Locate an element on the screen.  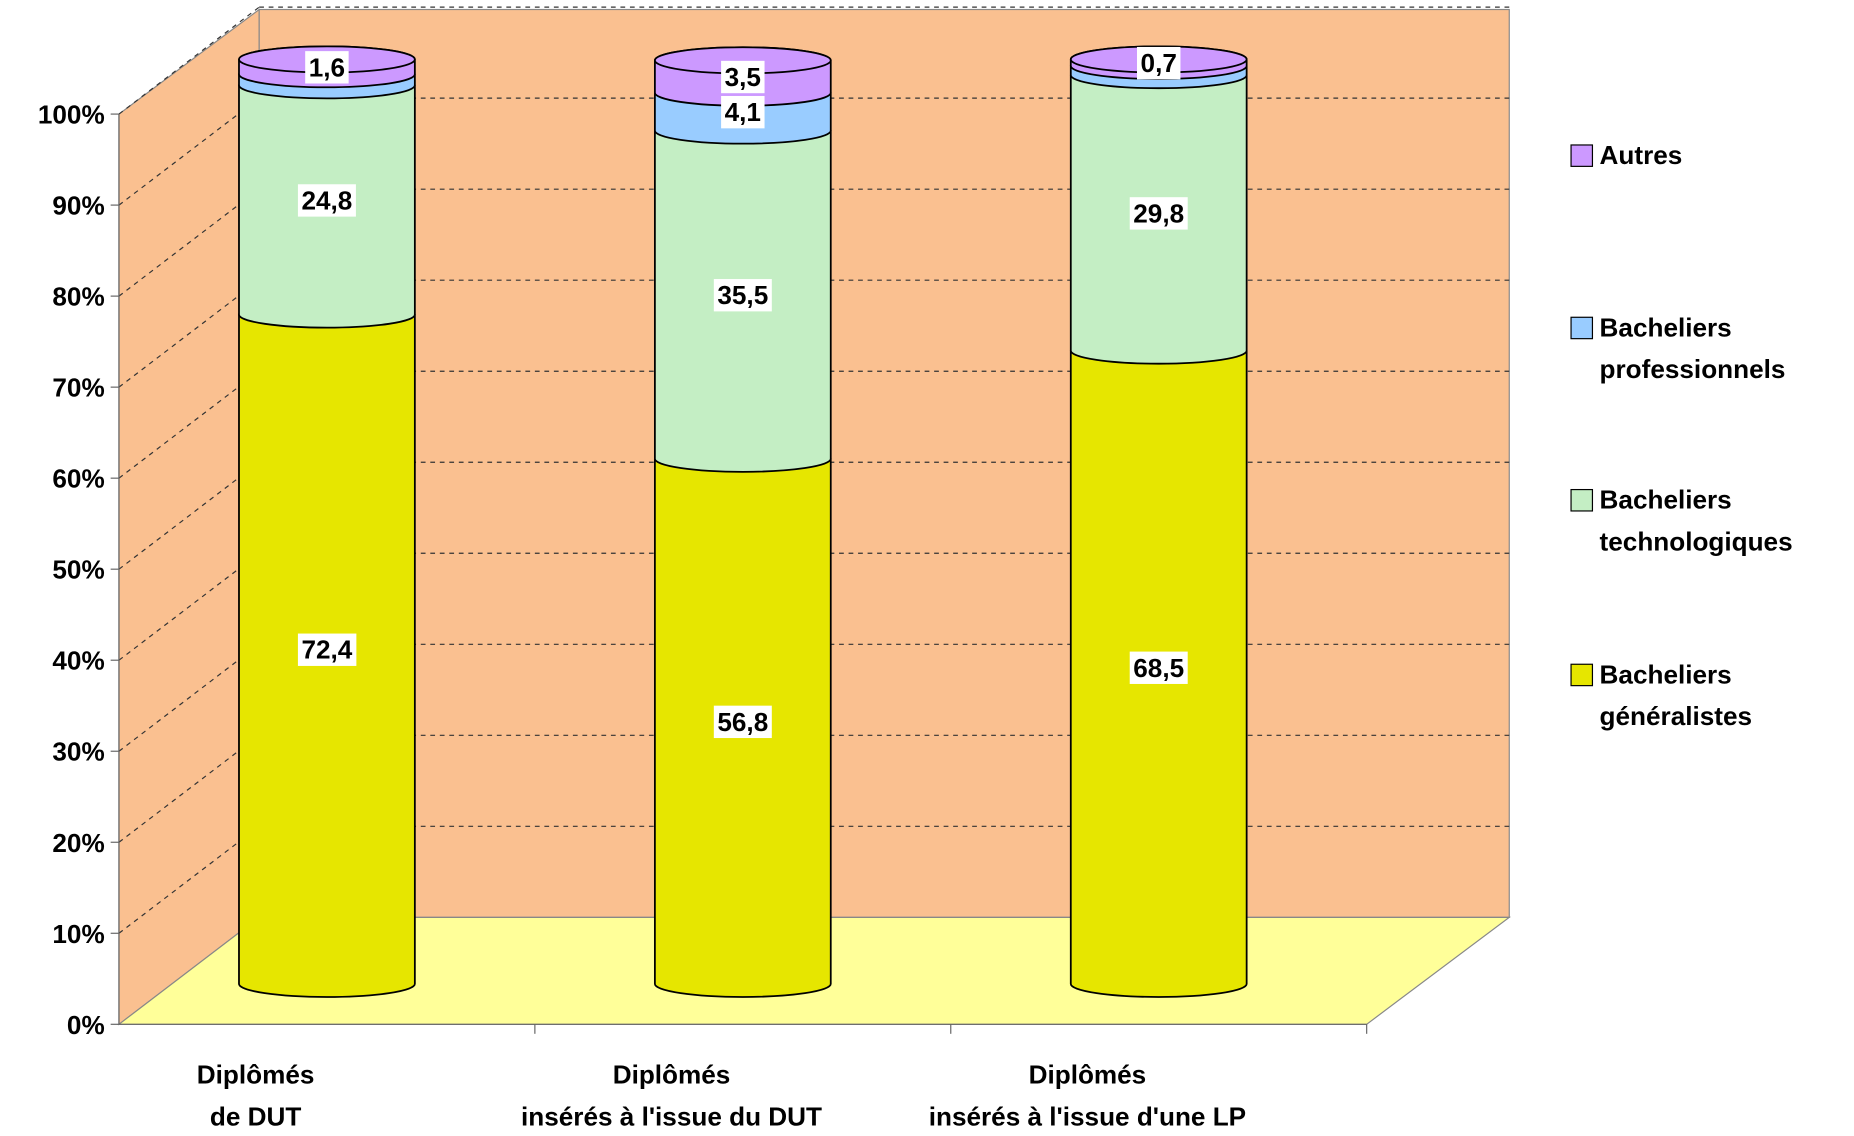
y-tick-label: 40% is located at coordinates (78, 661).